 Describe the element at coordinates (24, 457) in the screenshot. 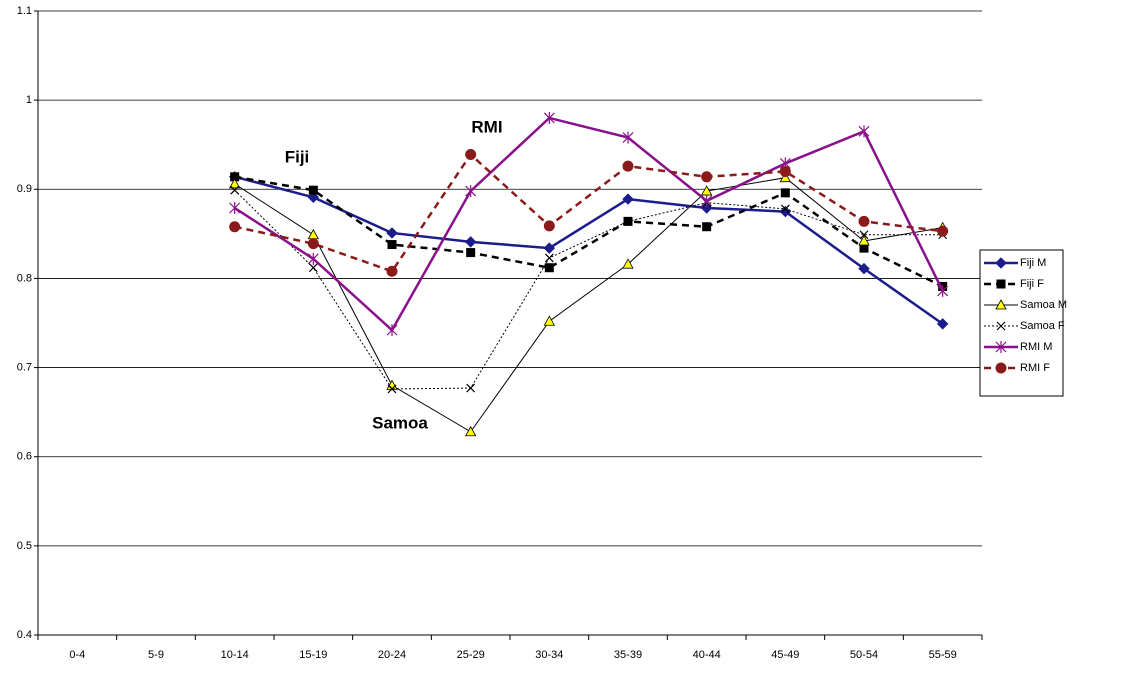

I see `y-tick-label: 0.6` at that location.